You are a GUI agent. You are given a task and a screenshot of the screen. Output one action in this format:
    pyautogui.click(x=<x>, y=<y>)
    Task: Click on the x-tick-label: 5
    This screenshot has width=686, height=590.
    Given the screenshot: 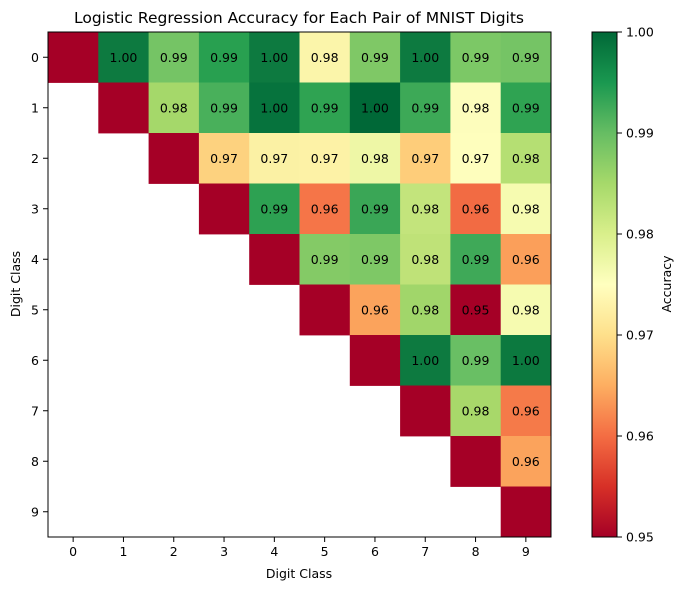 What is the action you would take?
    pyautogui.click(x=325, y=551)
    